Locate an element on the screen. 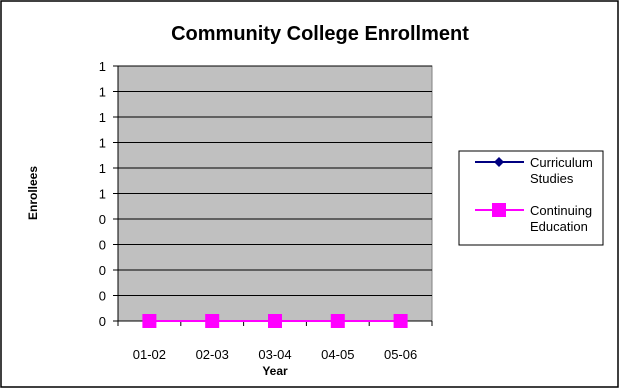  legend-label-line1: Continuing is located at coordinates (561, 210).